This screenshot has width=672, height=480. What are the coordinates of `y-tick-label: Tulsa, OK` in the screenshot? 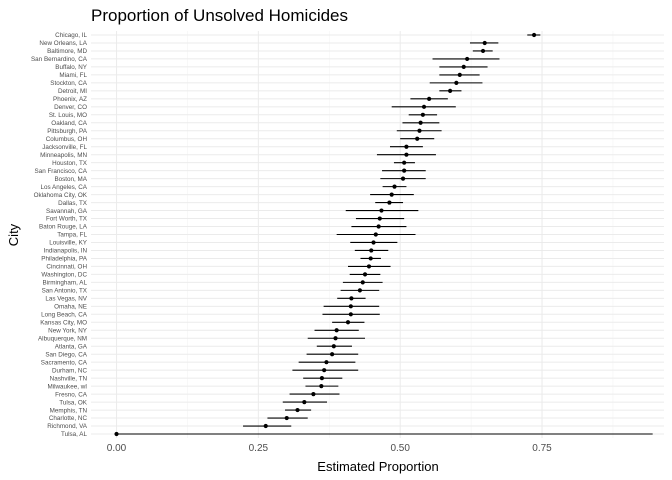 It's located at (73, 402).